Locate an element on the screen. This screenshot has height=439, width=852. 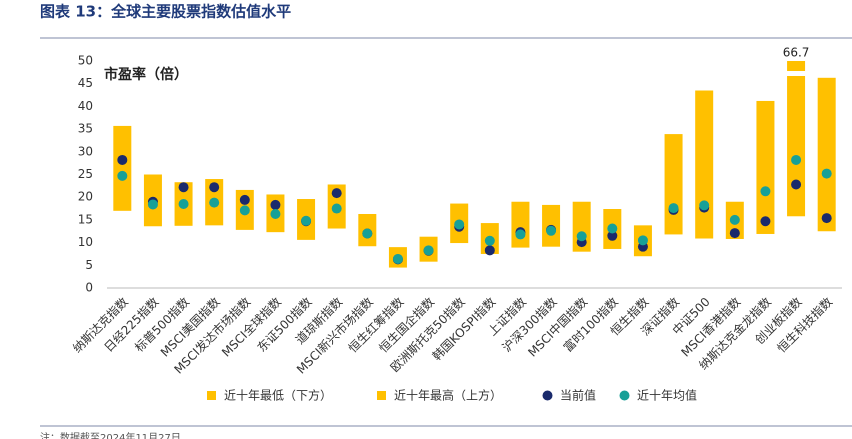
note: 注：数据截至2024年11月27日 is located at coordinates (110, 435).